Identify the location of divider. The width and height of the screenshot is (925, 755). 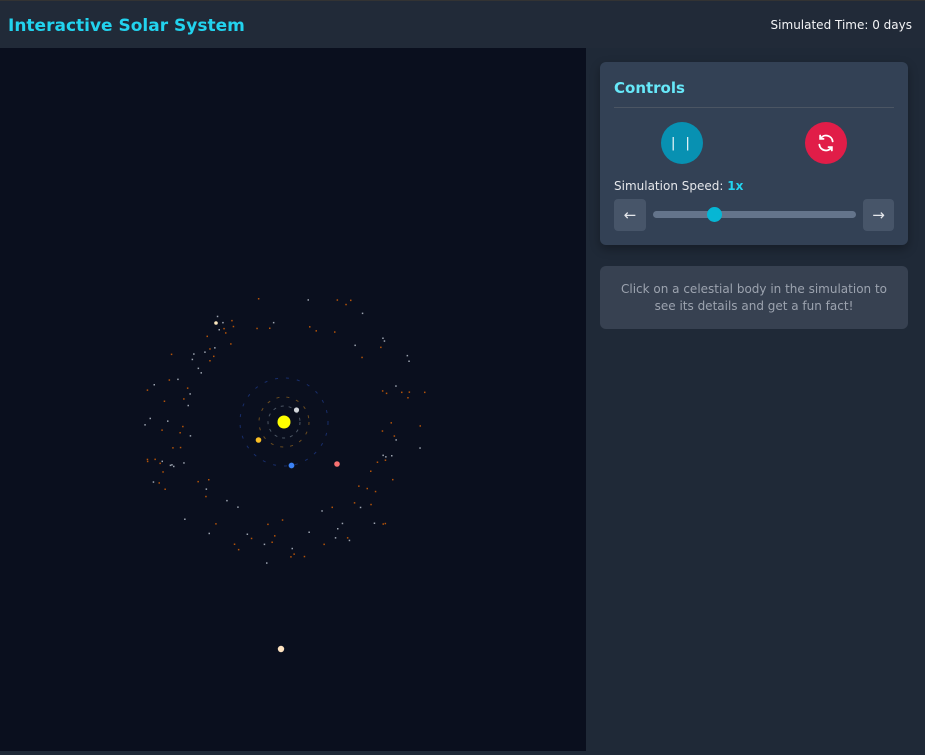
(754, 107).